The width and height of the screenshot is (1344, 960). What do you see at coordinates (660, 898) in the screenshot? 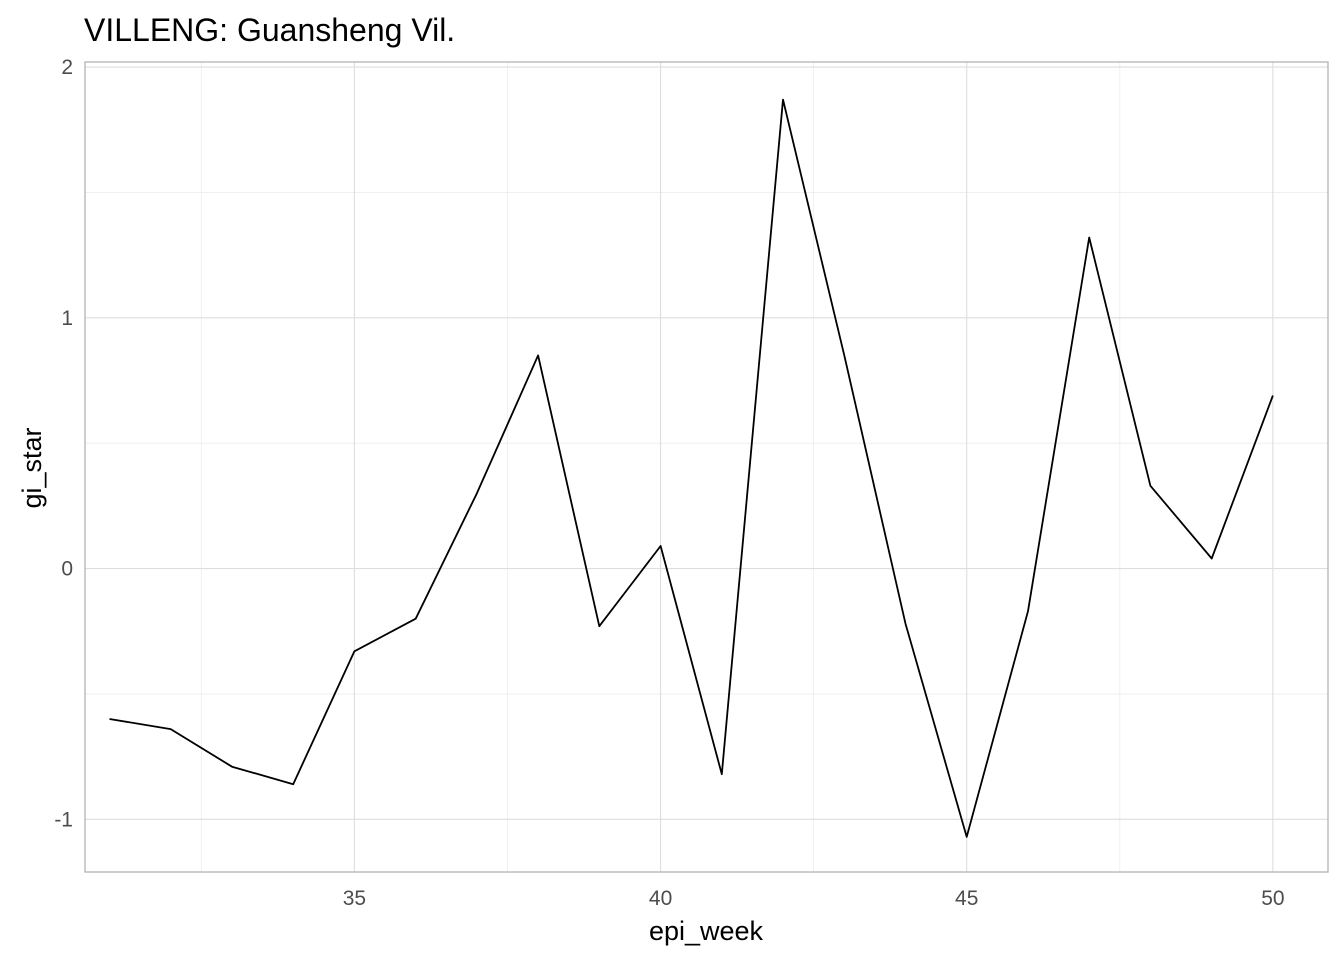
I see `x-tick-label: 40` at bounding box center [660, 898].